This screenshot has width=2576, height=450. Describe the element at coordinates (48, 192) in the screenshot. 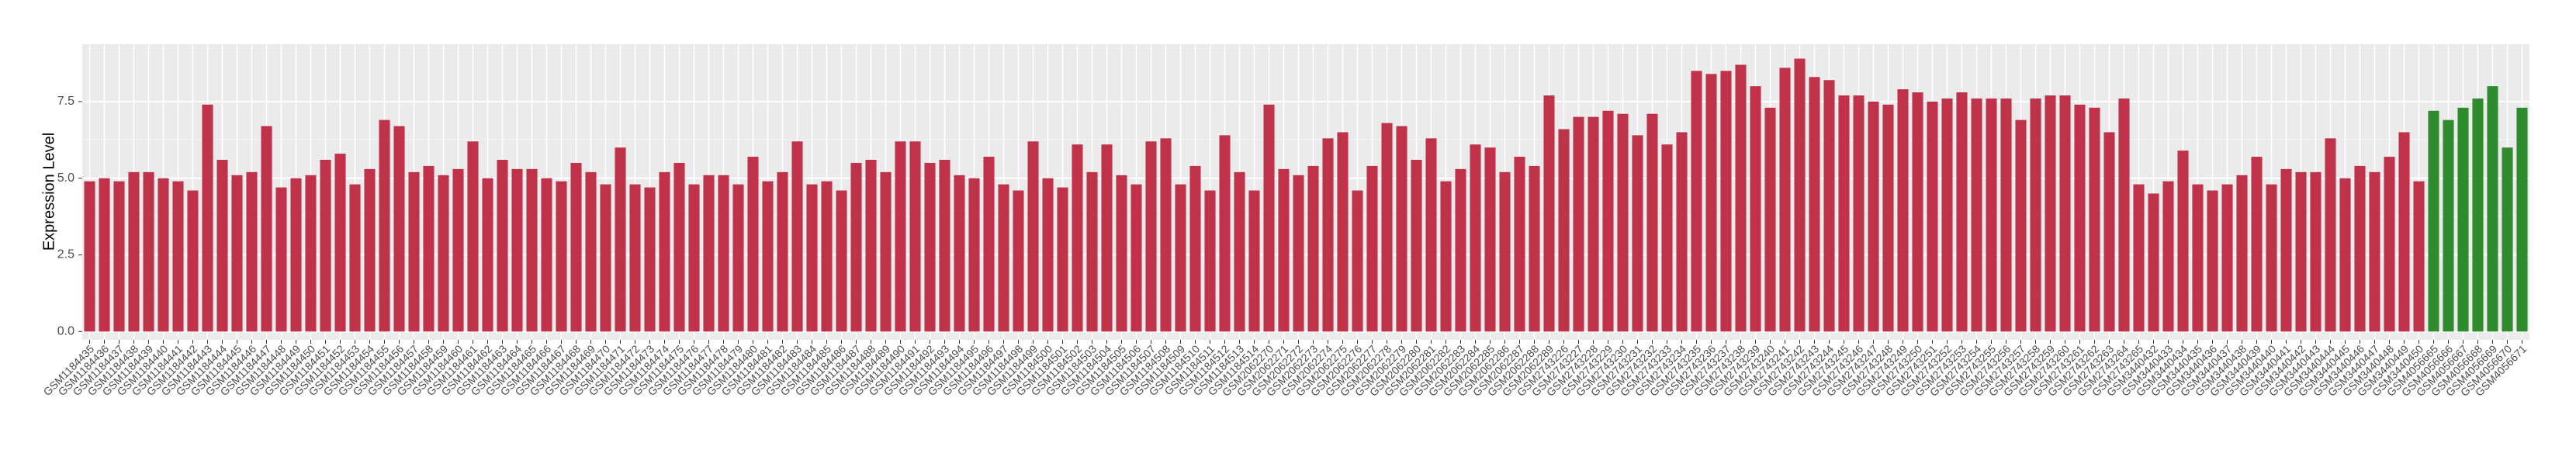

I see `y-axis-label: Expression Level` at that location.